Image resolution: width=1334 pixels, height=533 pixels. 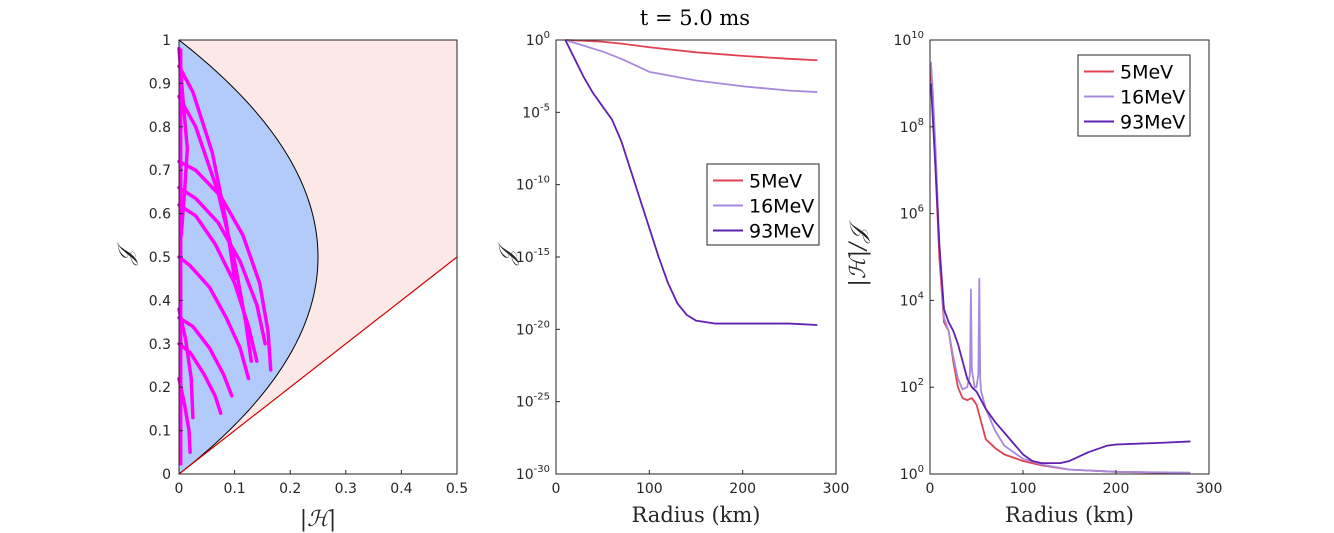 I want to click on y-tick-label: 10², so click(x=912, y=386).